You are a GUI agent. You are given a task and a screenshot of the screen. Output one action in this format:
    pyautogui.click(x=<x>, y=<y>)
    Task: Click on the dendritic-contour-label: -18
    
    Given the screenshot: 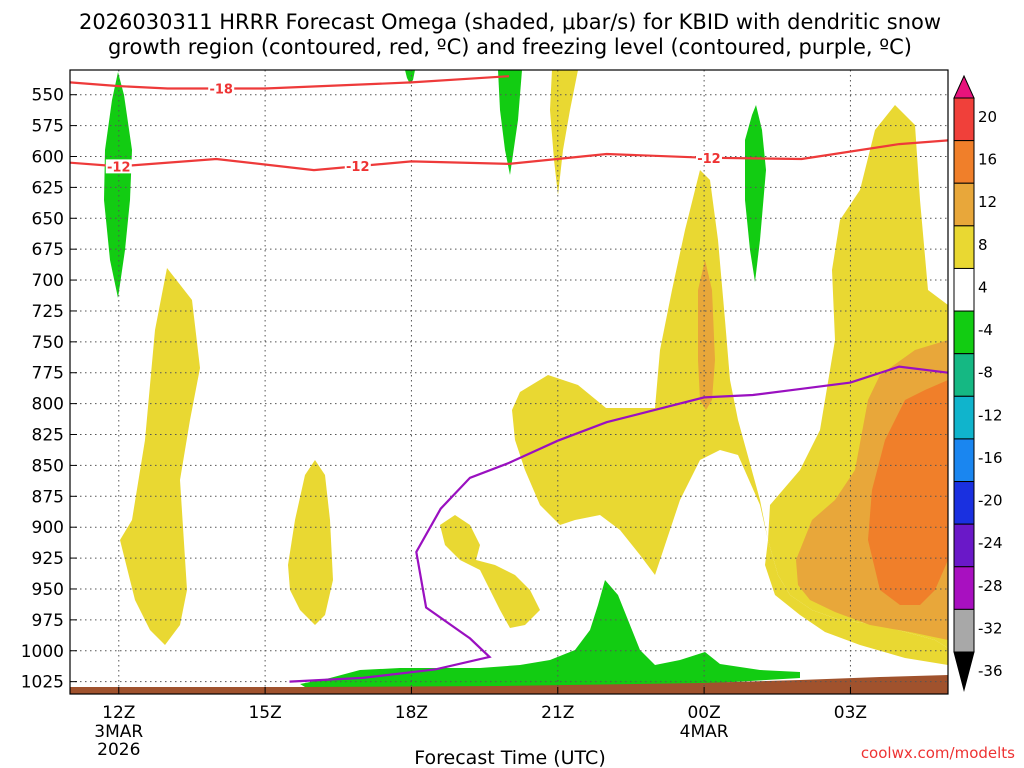 What is the action you would take?
    pyautogui.click(x=221, y=90)
    